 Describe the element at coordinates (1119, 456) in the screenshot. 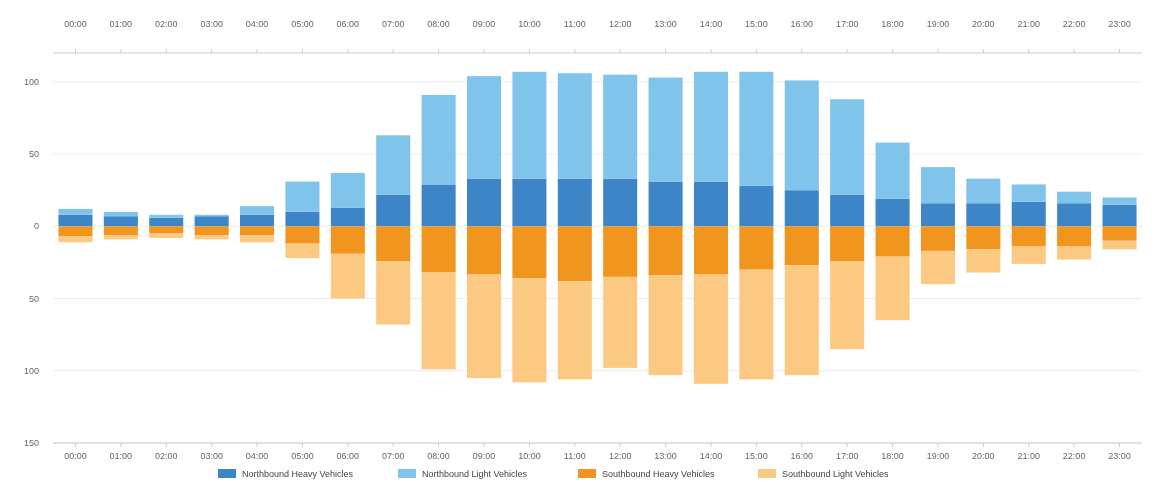

I see `x-tick-label: 23:00` at that location.